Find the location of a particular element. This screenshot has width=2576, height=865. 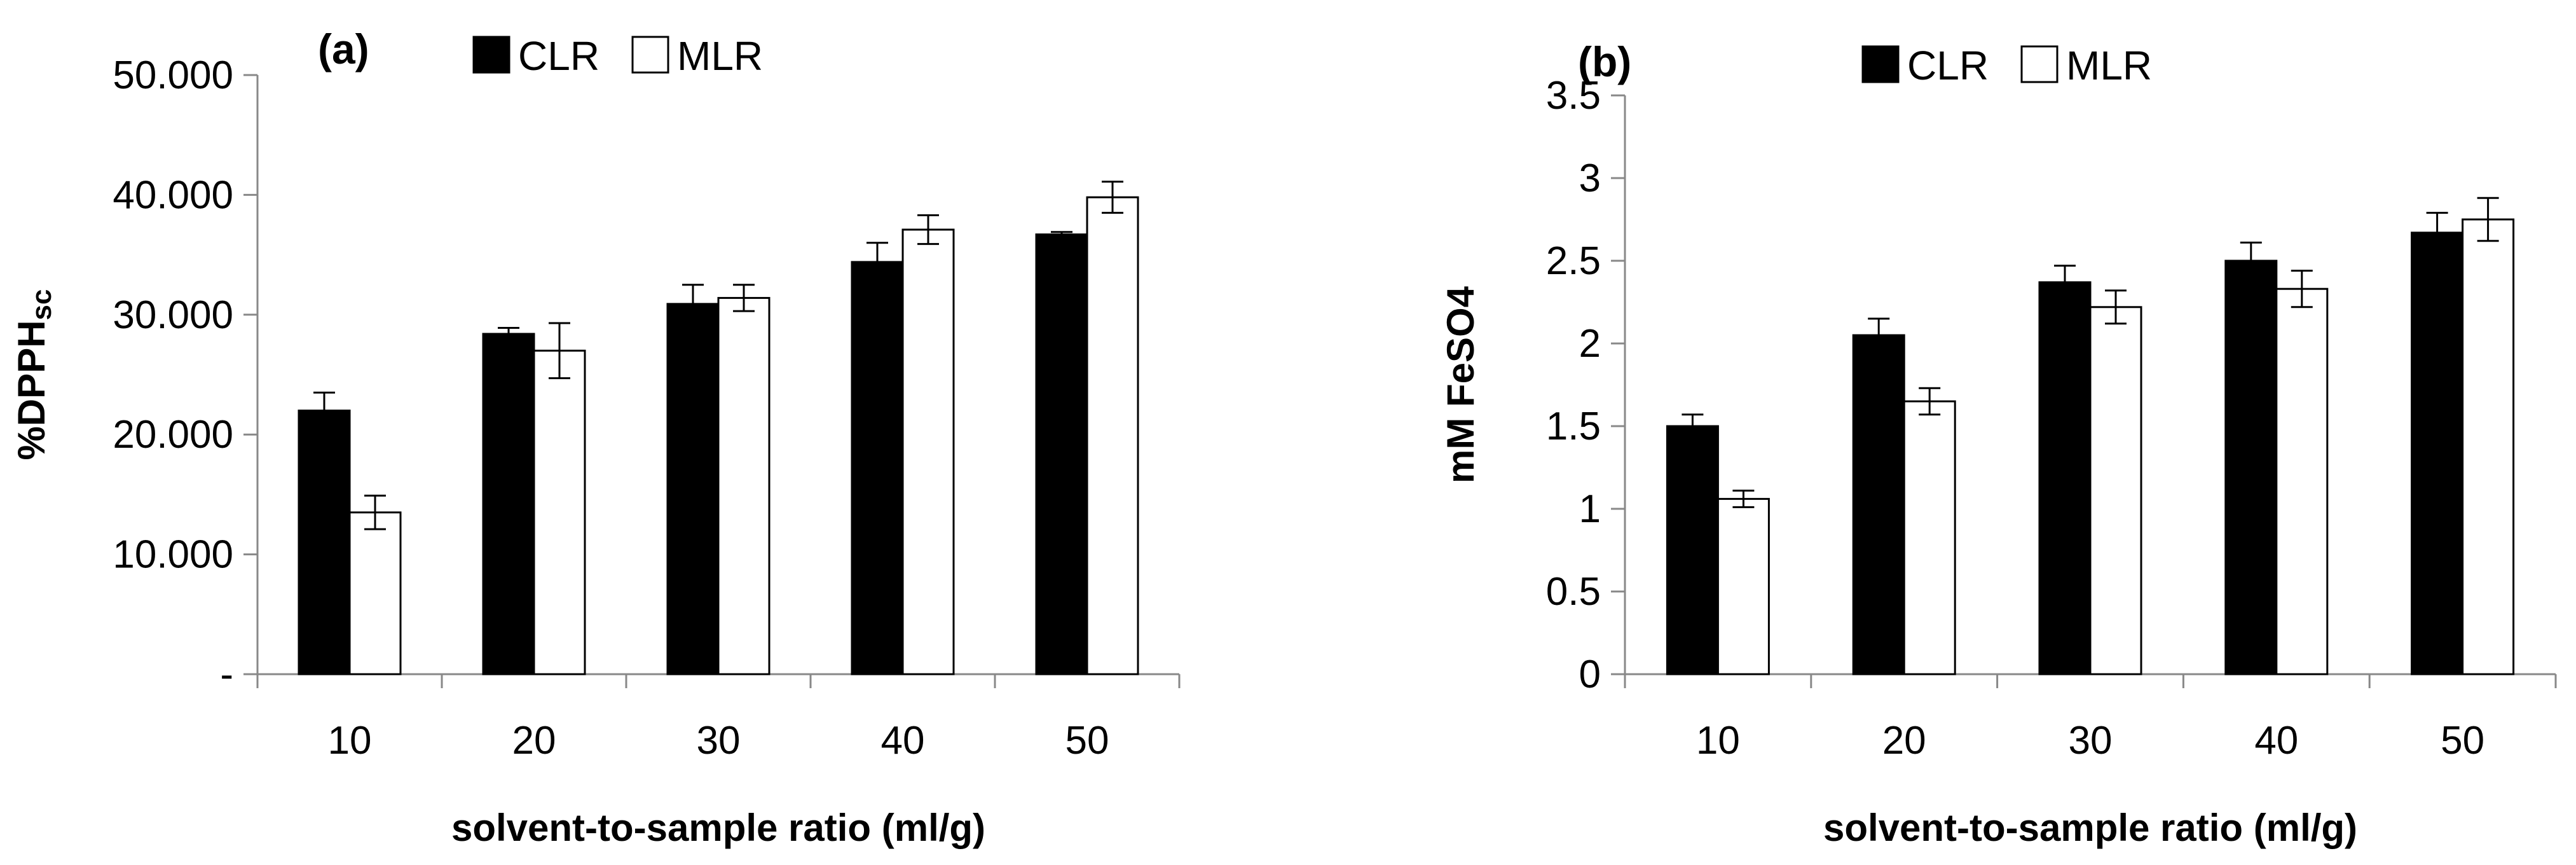

x-tick-label: 40 is located at coordinates (903, 741).